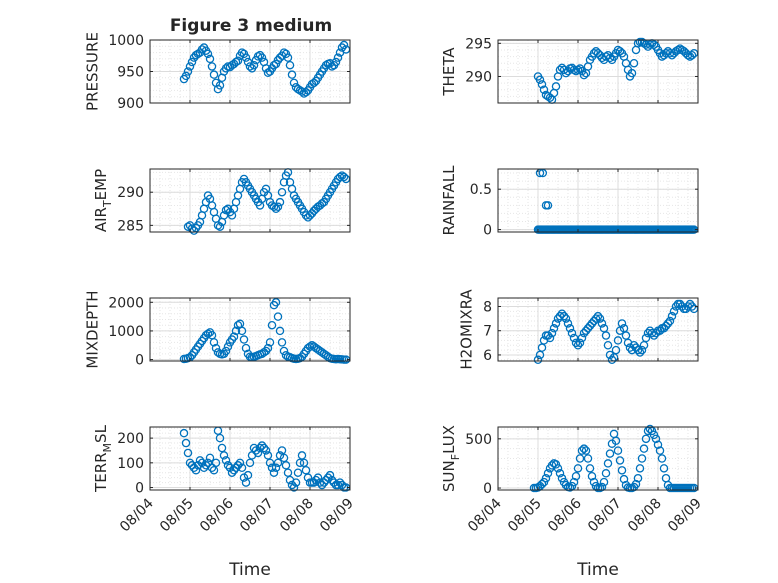 The image size is (778, 583). What do you see at coordinates (337, 516) in the screenshot?
I see `x-tick-label: 08/09` at bounding box center [337, 516].